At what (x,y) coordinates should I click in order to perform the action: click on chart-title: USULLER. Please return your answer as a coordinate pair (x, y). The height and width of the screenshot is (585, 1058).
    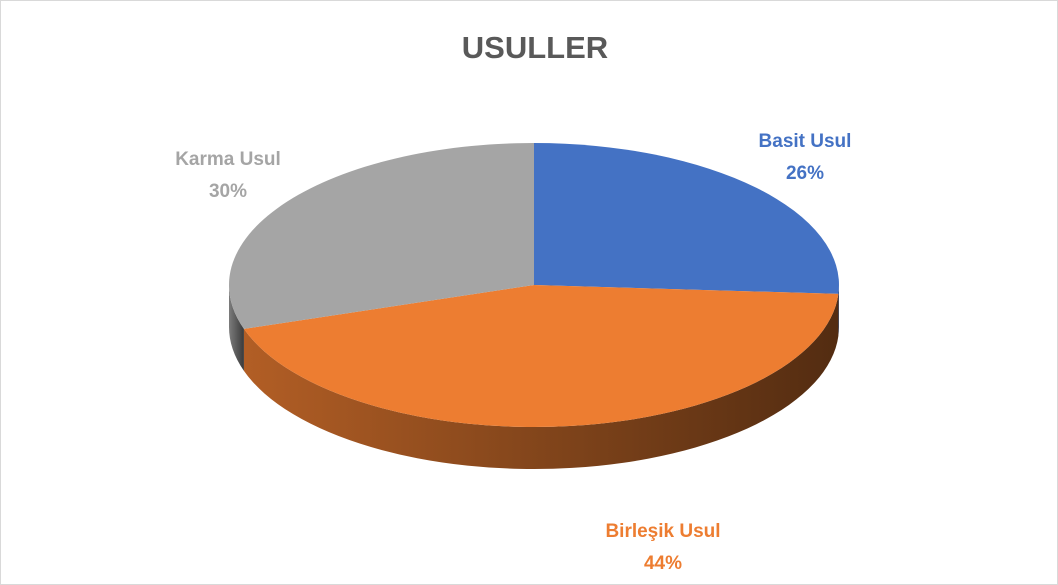
    Looking at the image, I should click on (535, 47).